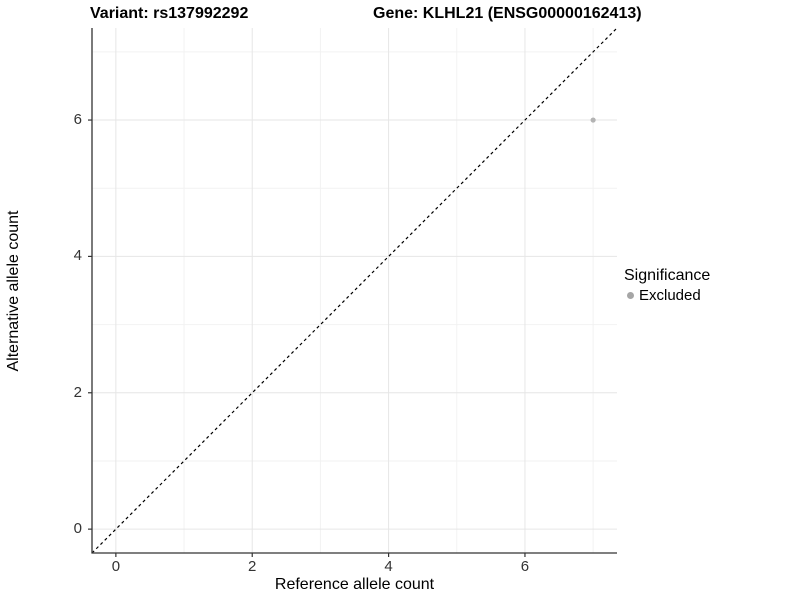 This screenshot has height=600, width=800. Describe the element at coordinates (77, 256) in the screenshot. I see `y-tick-label: 4` at that location.